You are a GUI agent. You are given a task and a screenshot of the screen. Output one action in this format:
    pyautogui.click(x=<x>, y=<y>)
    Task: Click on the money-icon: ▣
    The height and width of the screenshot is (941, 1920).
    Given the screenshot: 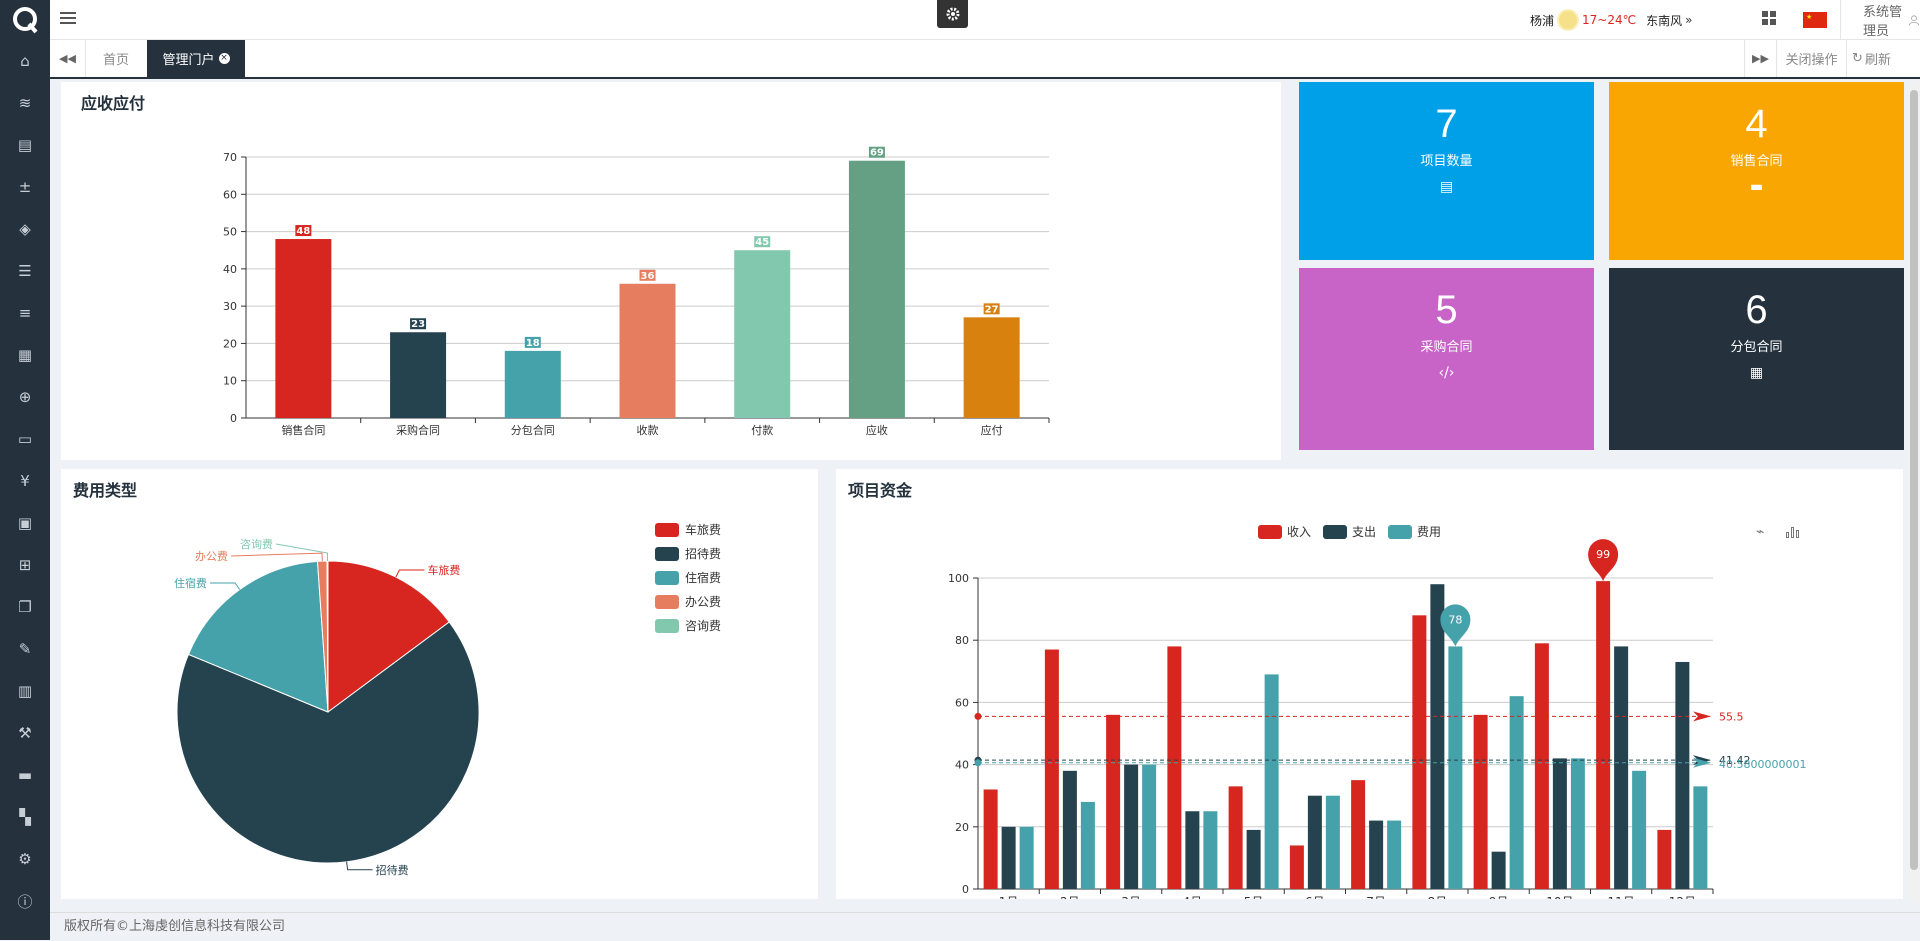 What is the action you would take?
    pyautogui.click(x=25, y=523)
    